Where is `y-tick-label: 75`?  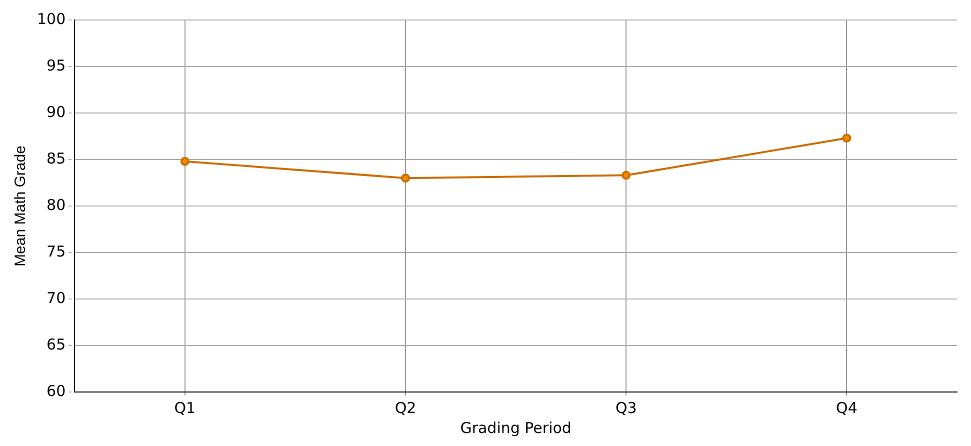 y-tick-label: 75 is located at coordinates (56, 251).